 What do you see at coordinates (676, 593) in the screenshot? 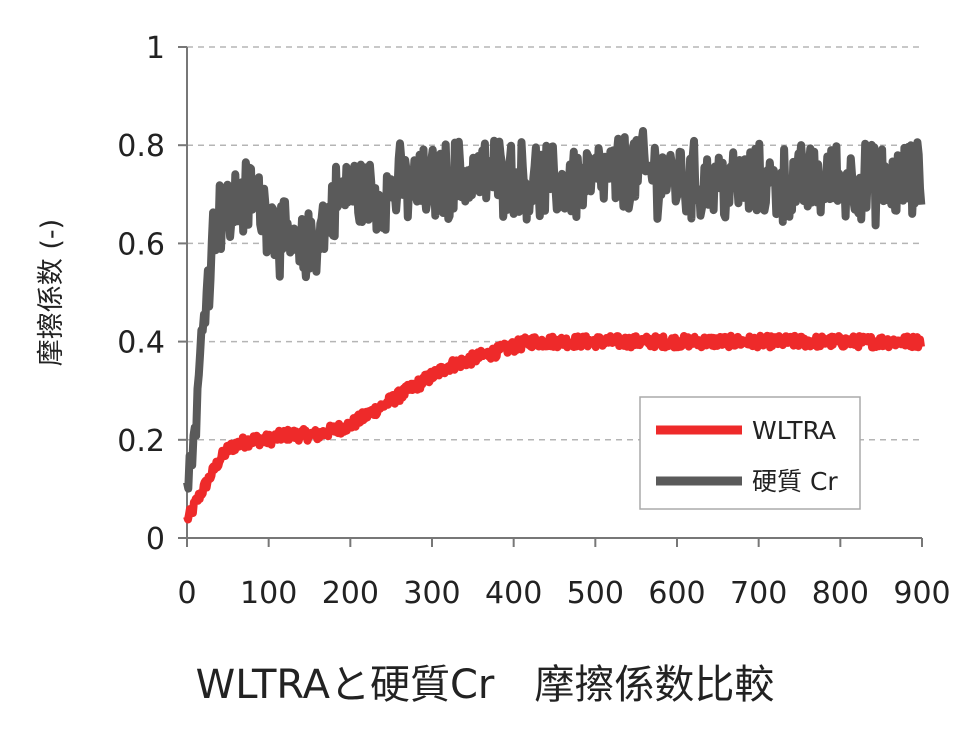
I see `x-tick-label-6: 600` at bounding box center [676, 593].